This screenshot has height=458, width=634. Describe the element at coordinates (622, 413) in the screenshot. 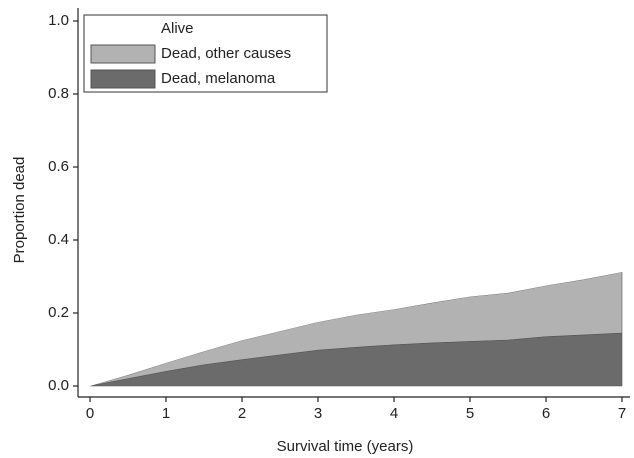

I see `x-tick-label: 7` at that location.